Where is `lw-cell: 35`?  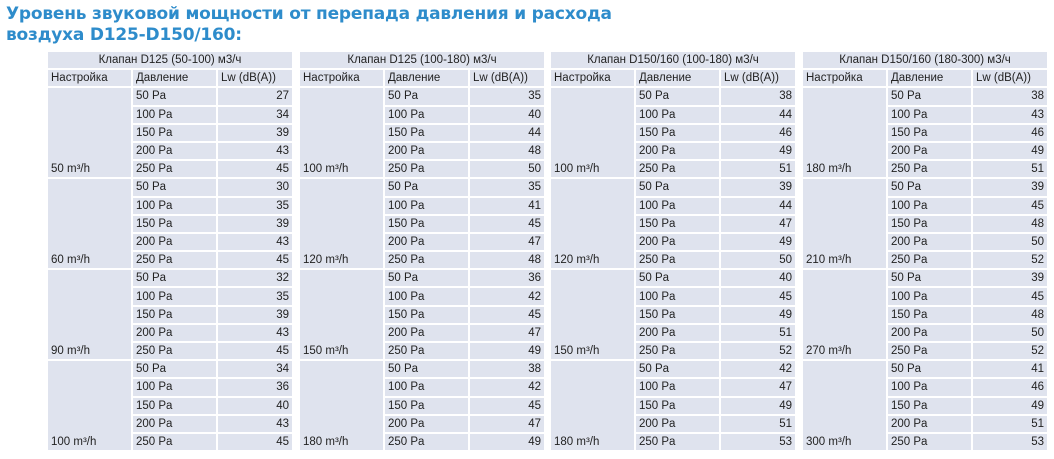
lw-cell: 35 is located at coordinates (507, 187).